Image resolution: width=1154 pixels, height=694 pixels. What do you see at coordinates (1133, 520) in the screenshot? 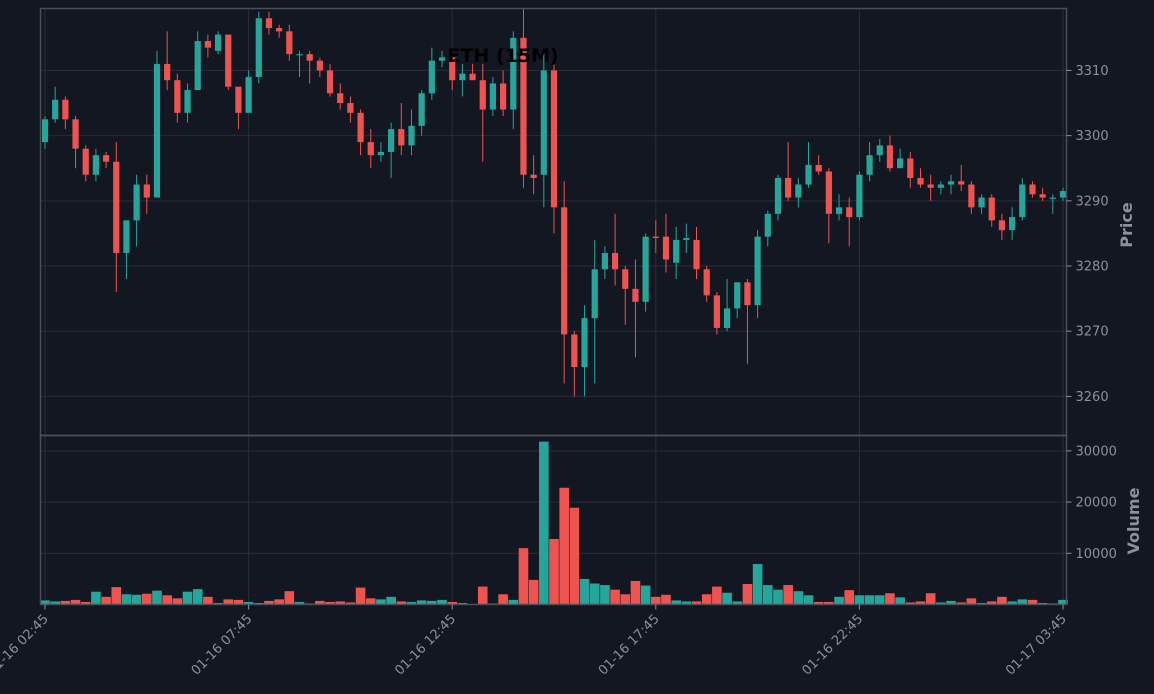
I see `volume-axis-title: Volume` at bounding box center [1133, 520].